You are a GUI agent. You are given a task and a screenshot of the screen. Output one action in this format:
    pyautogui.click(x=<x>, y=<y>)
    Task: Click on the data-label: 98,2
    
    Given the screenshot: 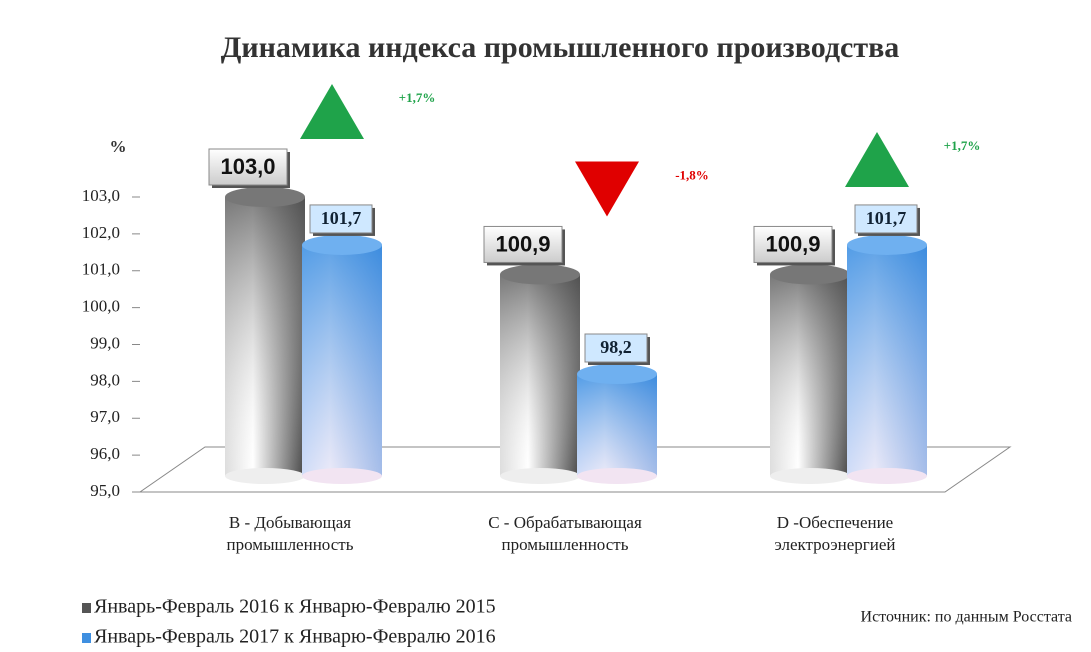 What is the action you would take?
    pyautogui.click(x=616, y=347)
    